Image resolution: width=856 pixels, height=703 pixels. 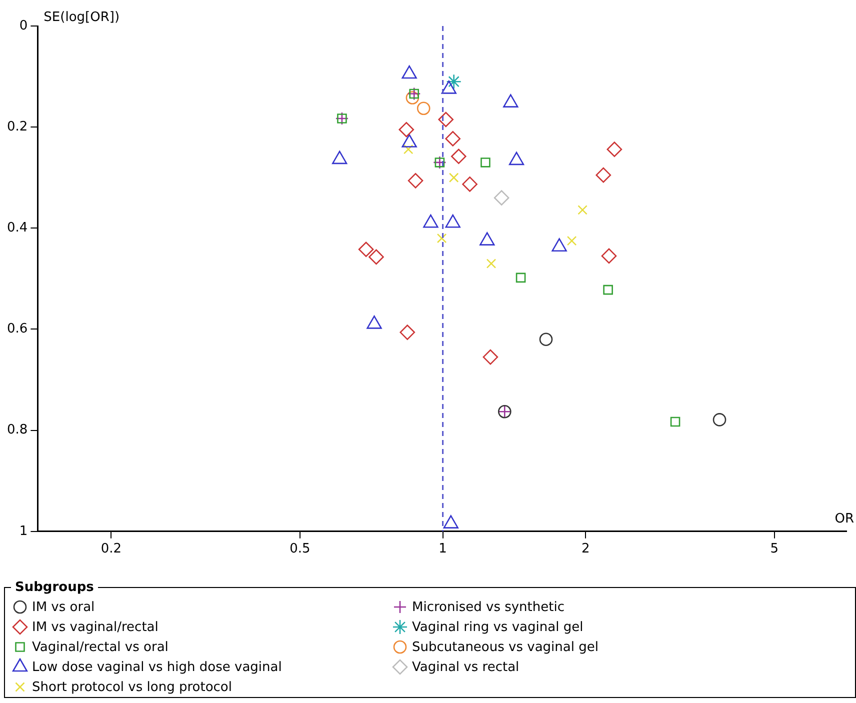 I want to click on y-tick-label: 0, so click(x=23, y=26).